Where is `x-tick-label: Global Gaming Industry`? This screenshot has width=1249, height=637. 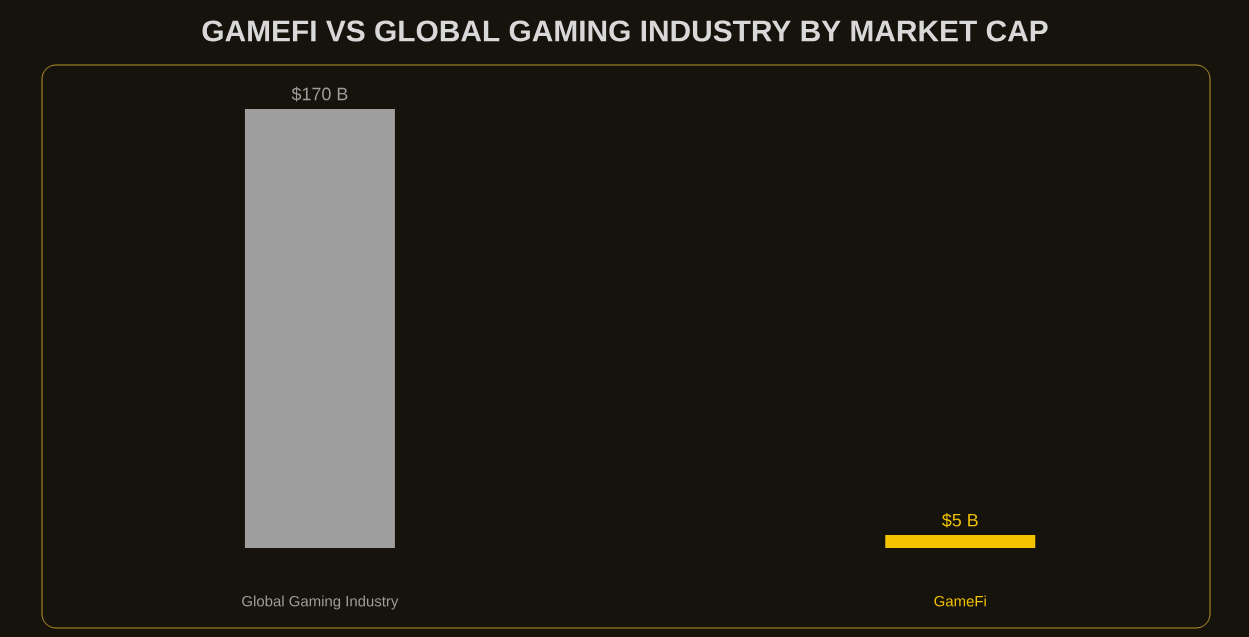
x-tick-label: Global Gaming Industry is located at coordinates (320, 602).